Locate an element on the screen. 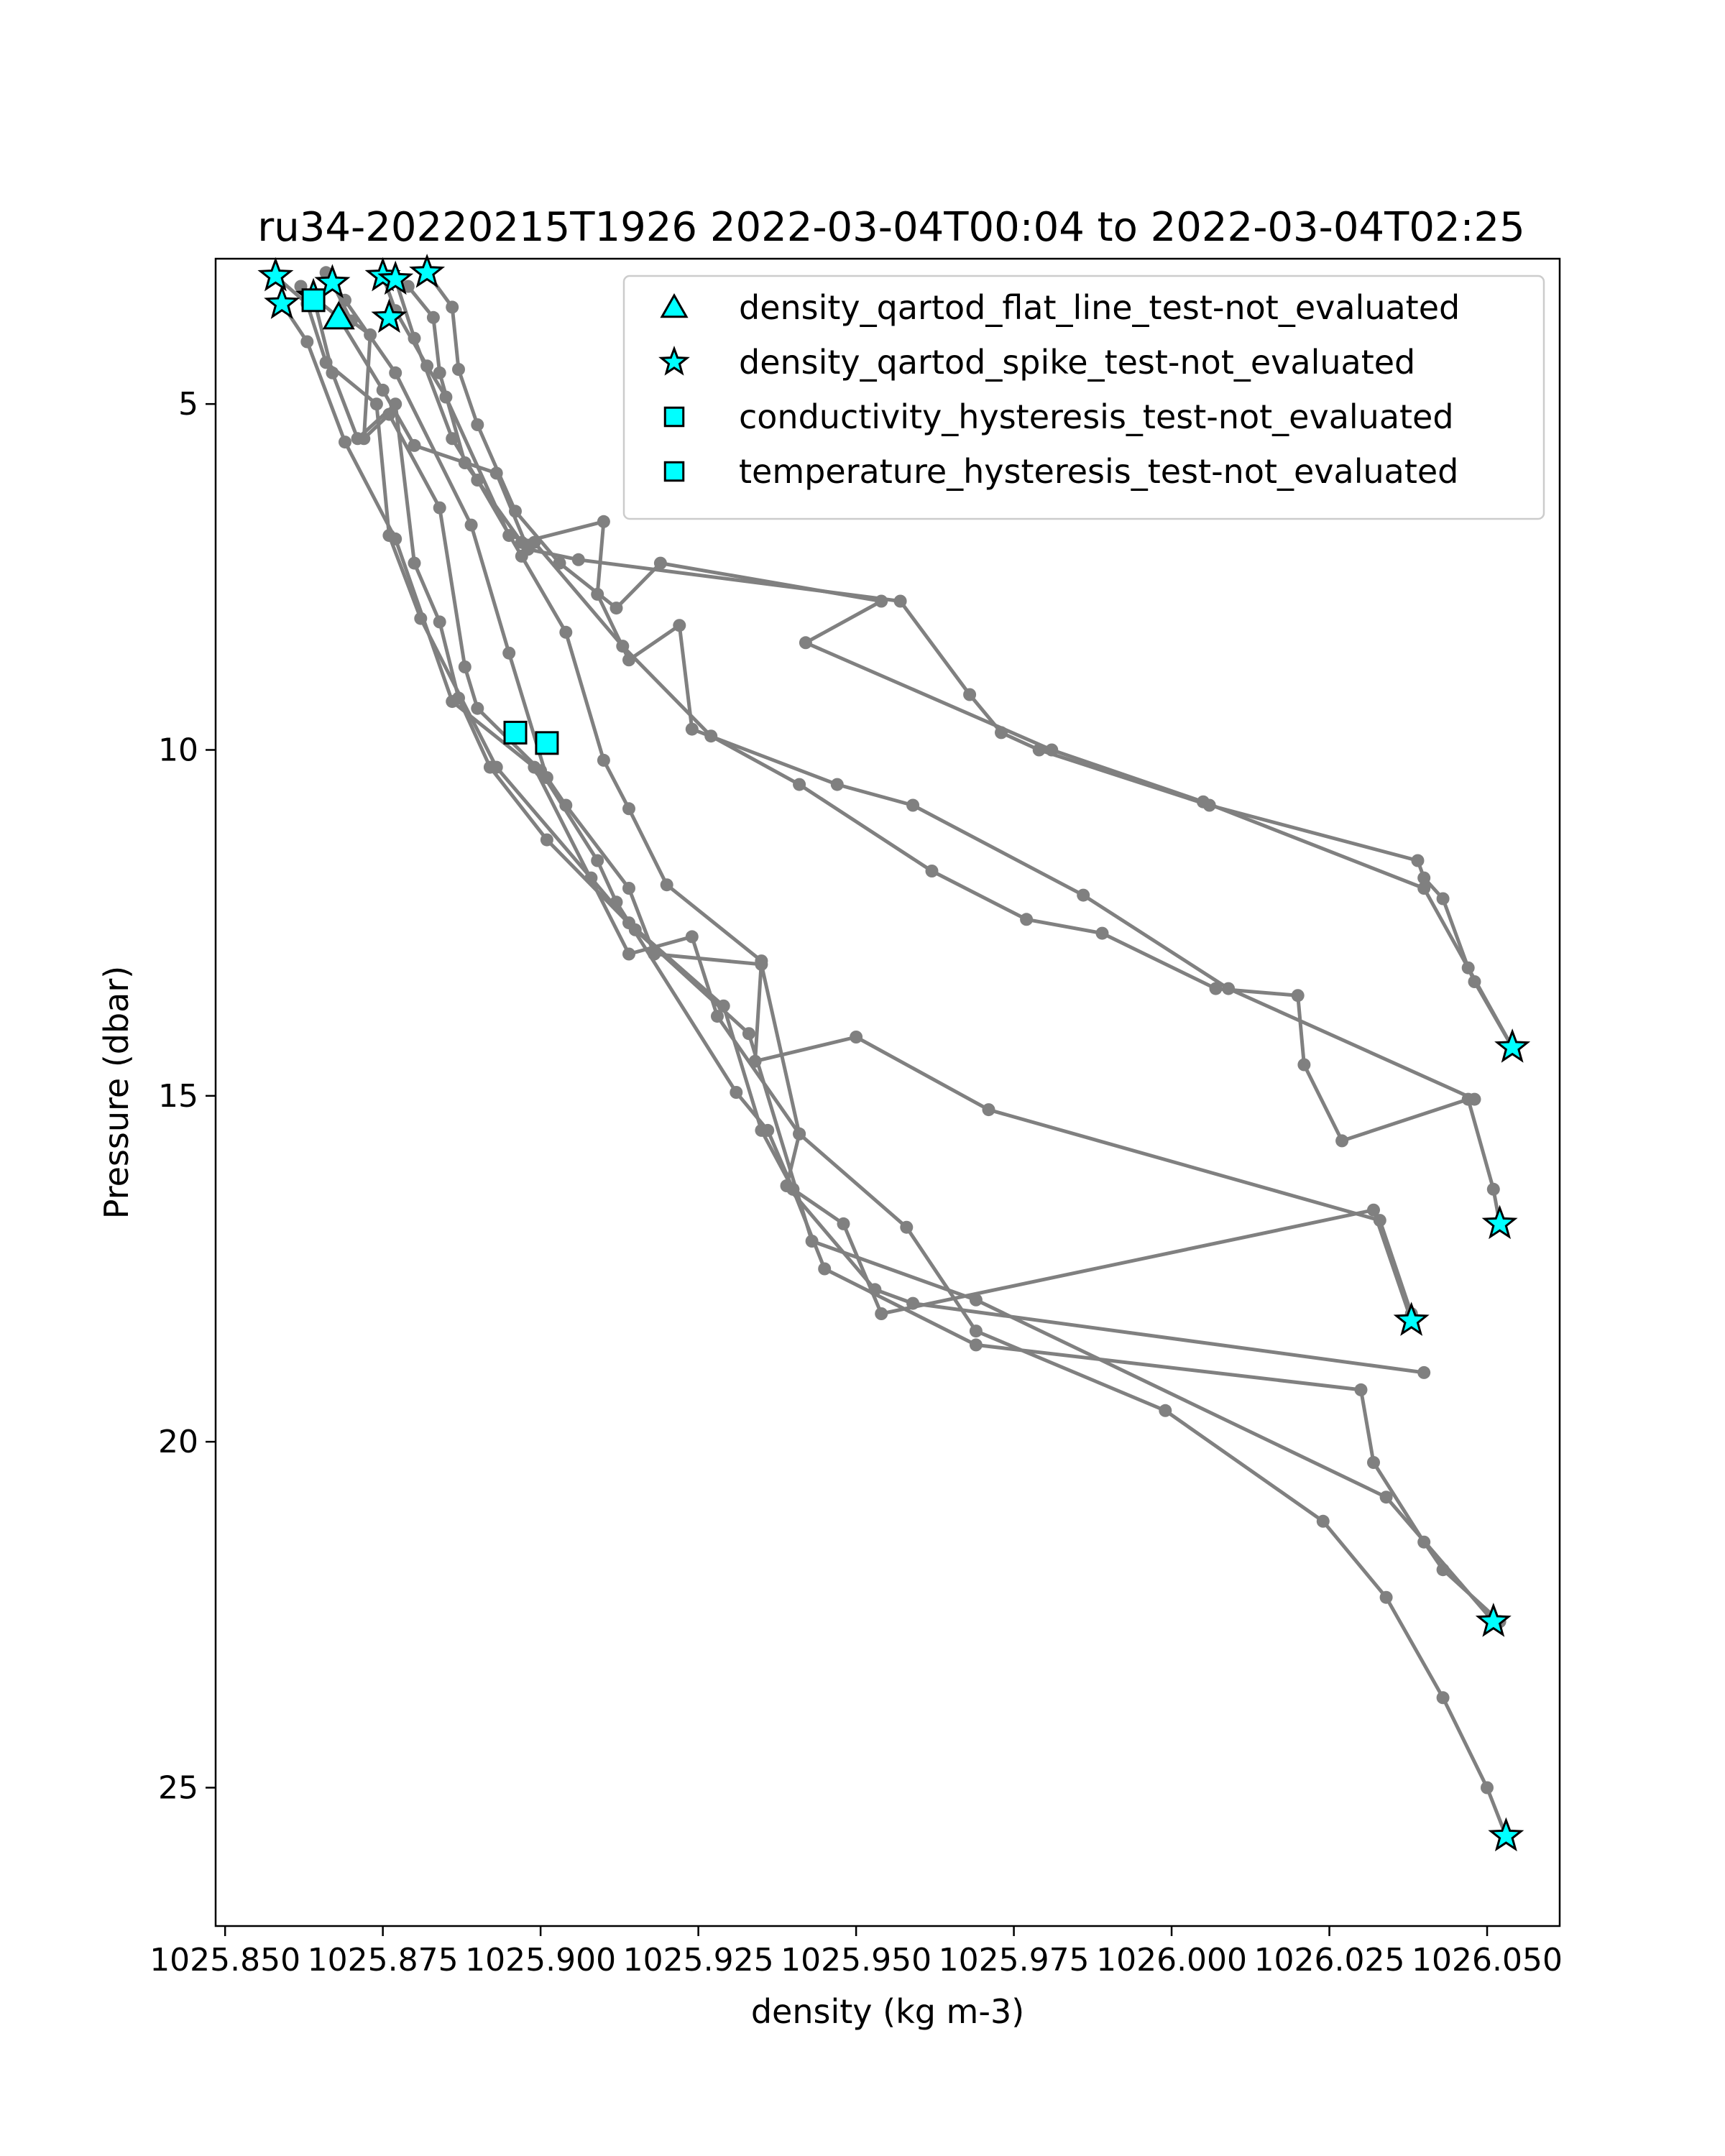 The height and width of the screenshot is (2156, 1725). x-tick-label: 1025.850 is located at coordinates (225, 1960).